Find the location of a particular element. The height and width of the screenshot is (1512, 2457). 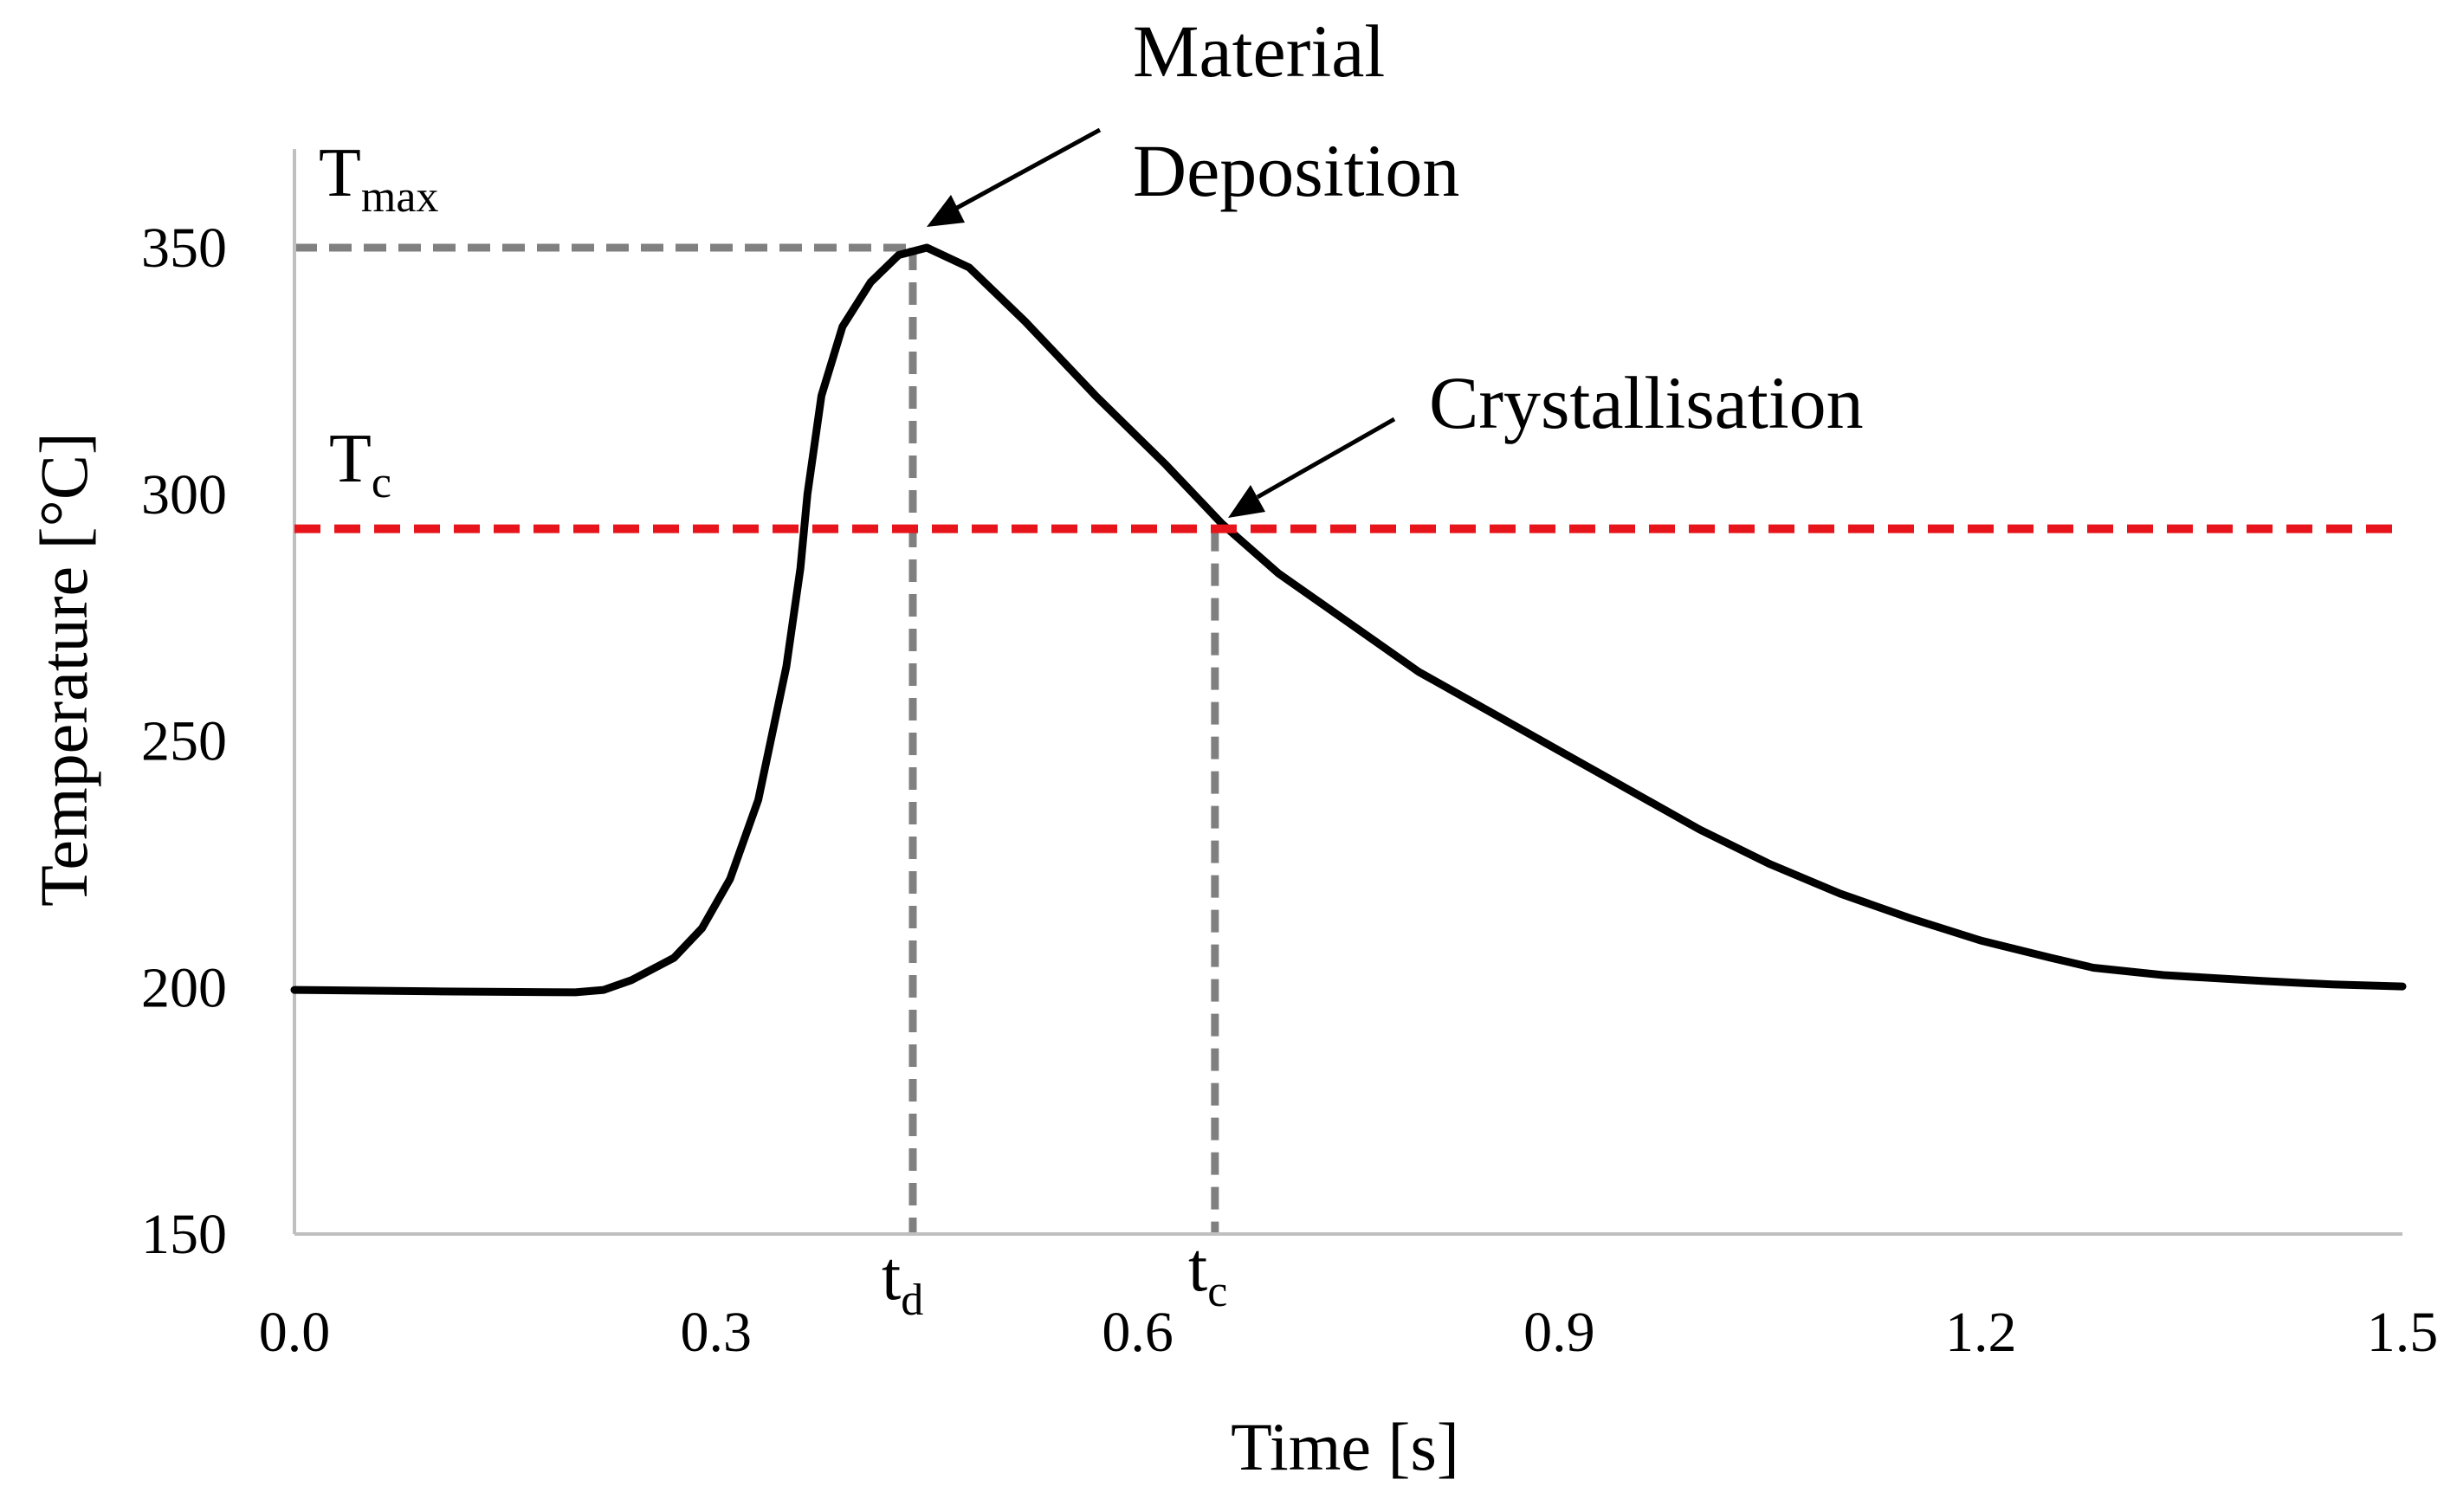

material-deposition-arrow is located at coordinates (1029, 168).